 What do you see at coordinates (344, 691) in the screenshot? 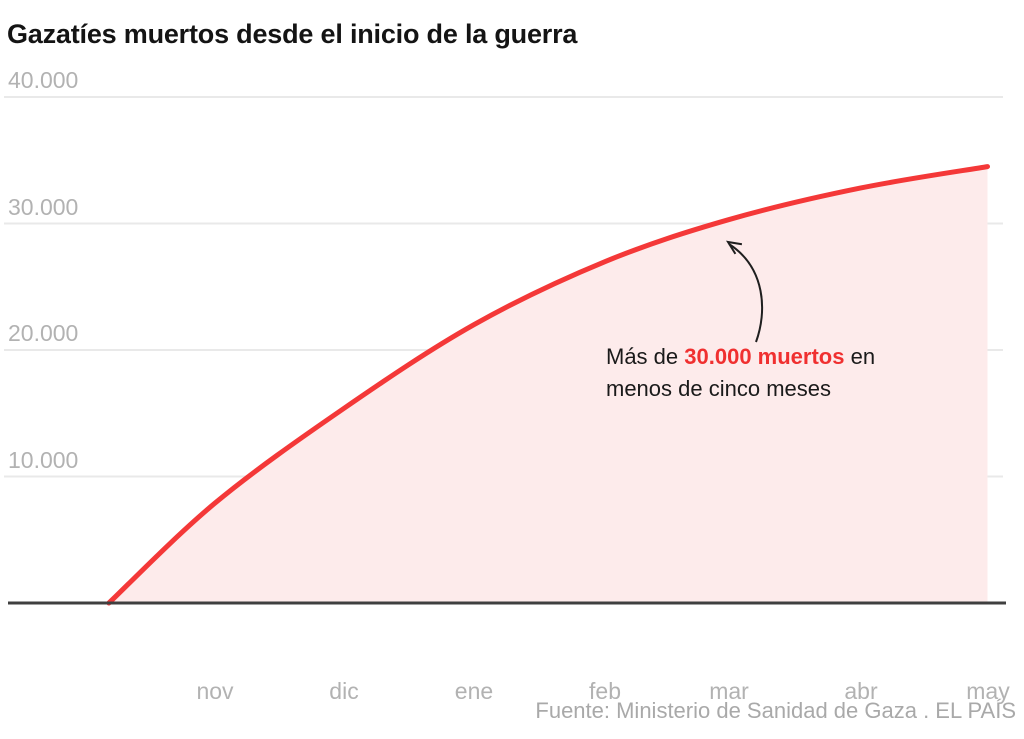
I see `x-tick-month: dic` at bounding box center [344, 691].